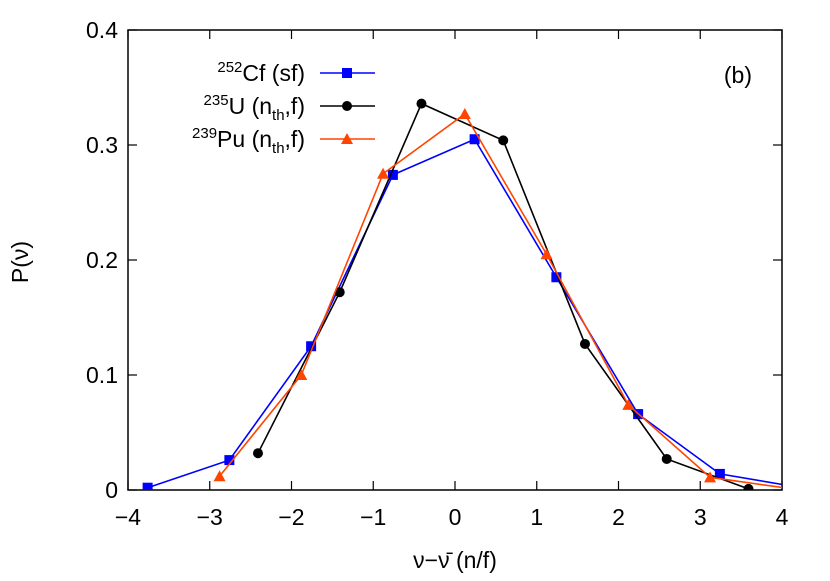 Image resolution: width=830 pixels, height=581 pixels. I want to click on legend-label: 239Pu (nth,f), so click(248, 141).